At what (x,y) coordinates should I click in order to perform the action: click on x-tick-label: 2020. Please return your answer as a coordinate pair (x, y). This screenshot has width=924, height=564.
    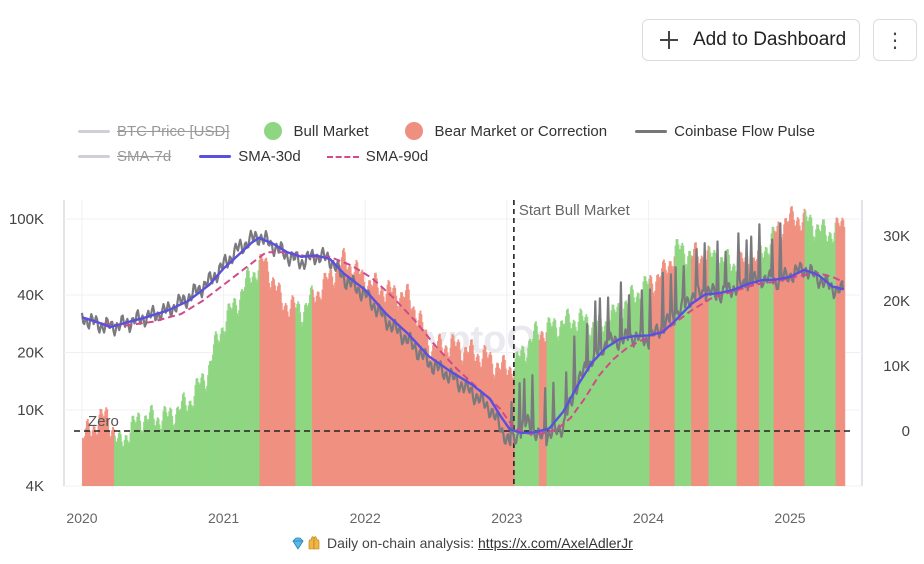
    Looking at the image, I should click on (81, 518).